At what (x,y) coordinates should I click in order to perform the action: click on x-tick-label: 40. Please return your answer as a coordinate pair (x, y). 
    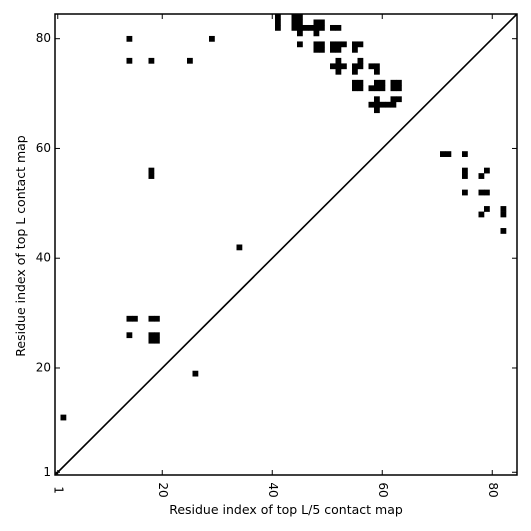
    Looking at the image, I should click on (273, 489).